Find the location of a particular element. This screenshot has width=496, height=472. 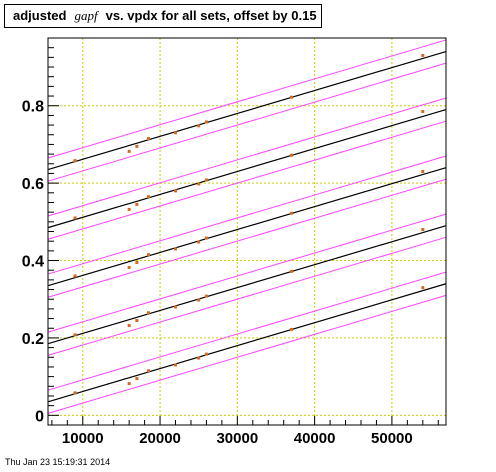

y-axis-ticks: 0 0.2 0.4 0.6 0.8 is located at coordinates (40, 231).